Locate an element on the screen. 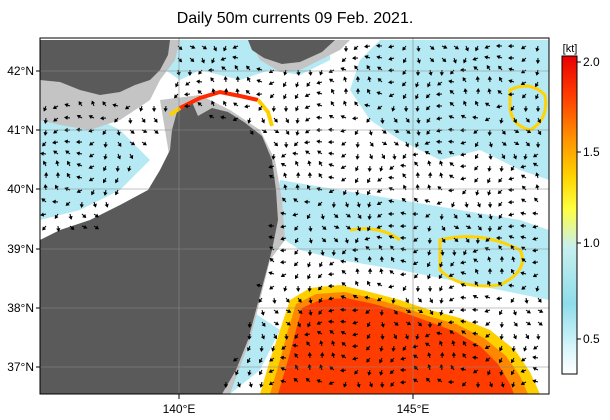  map-title: Daily 50m currents 09 Feb. 2021. is located at coordinates (295, 18).